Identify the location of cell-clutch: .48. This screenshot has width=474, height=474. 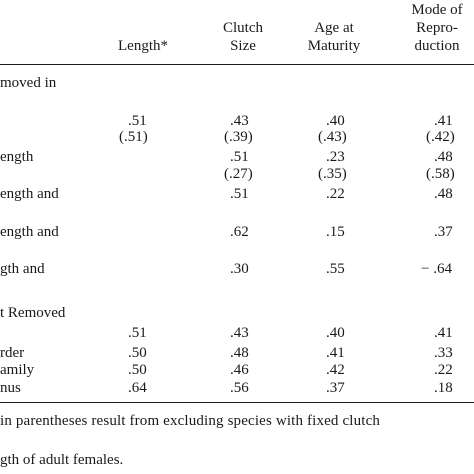
(239, 353).